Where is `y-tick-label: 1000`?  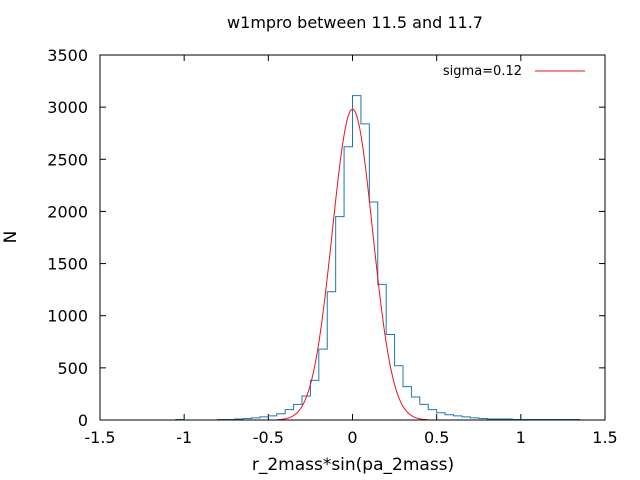
y-tick-label: 1000 is located at coordinates (67, 316).